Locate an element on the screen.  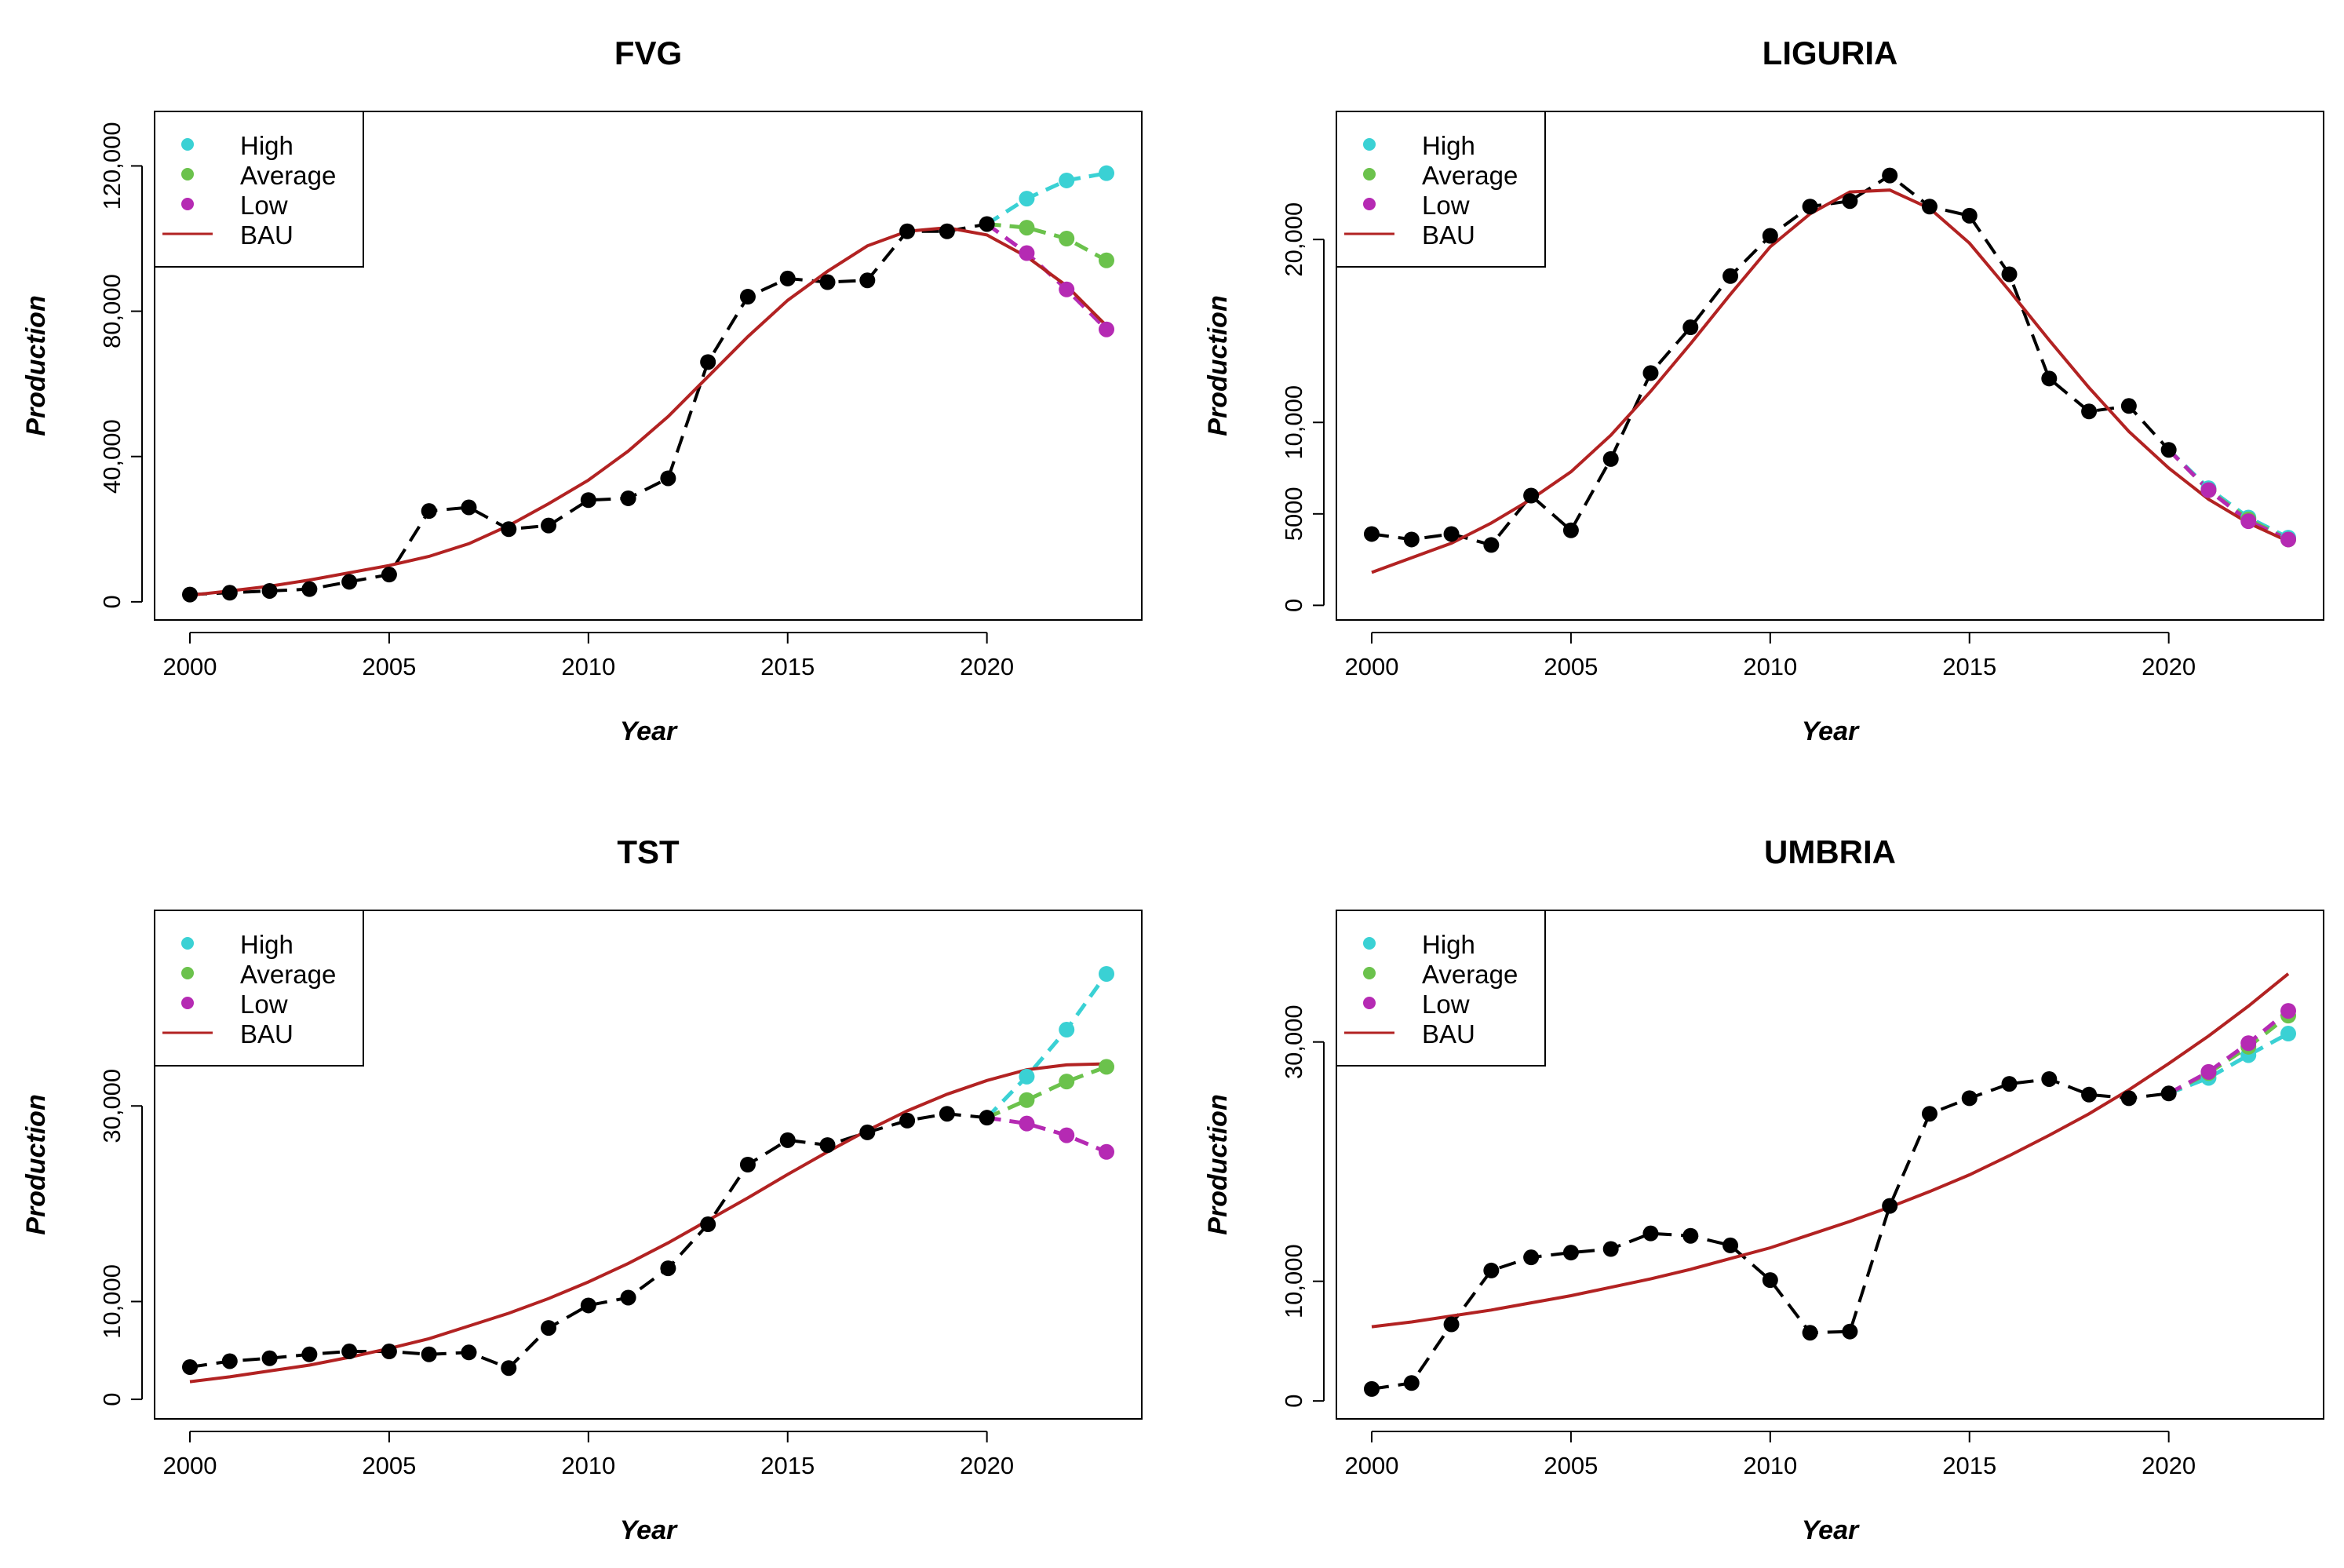
observed-line is located at coordinates (1770, 1234).